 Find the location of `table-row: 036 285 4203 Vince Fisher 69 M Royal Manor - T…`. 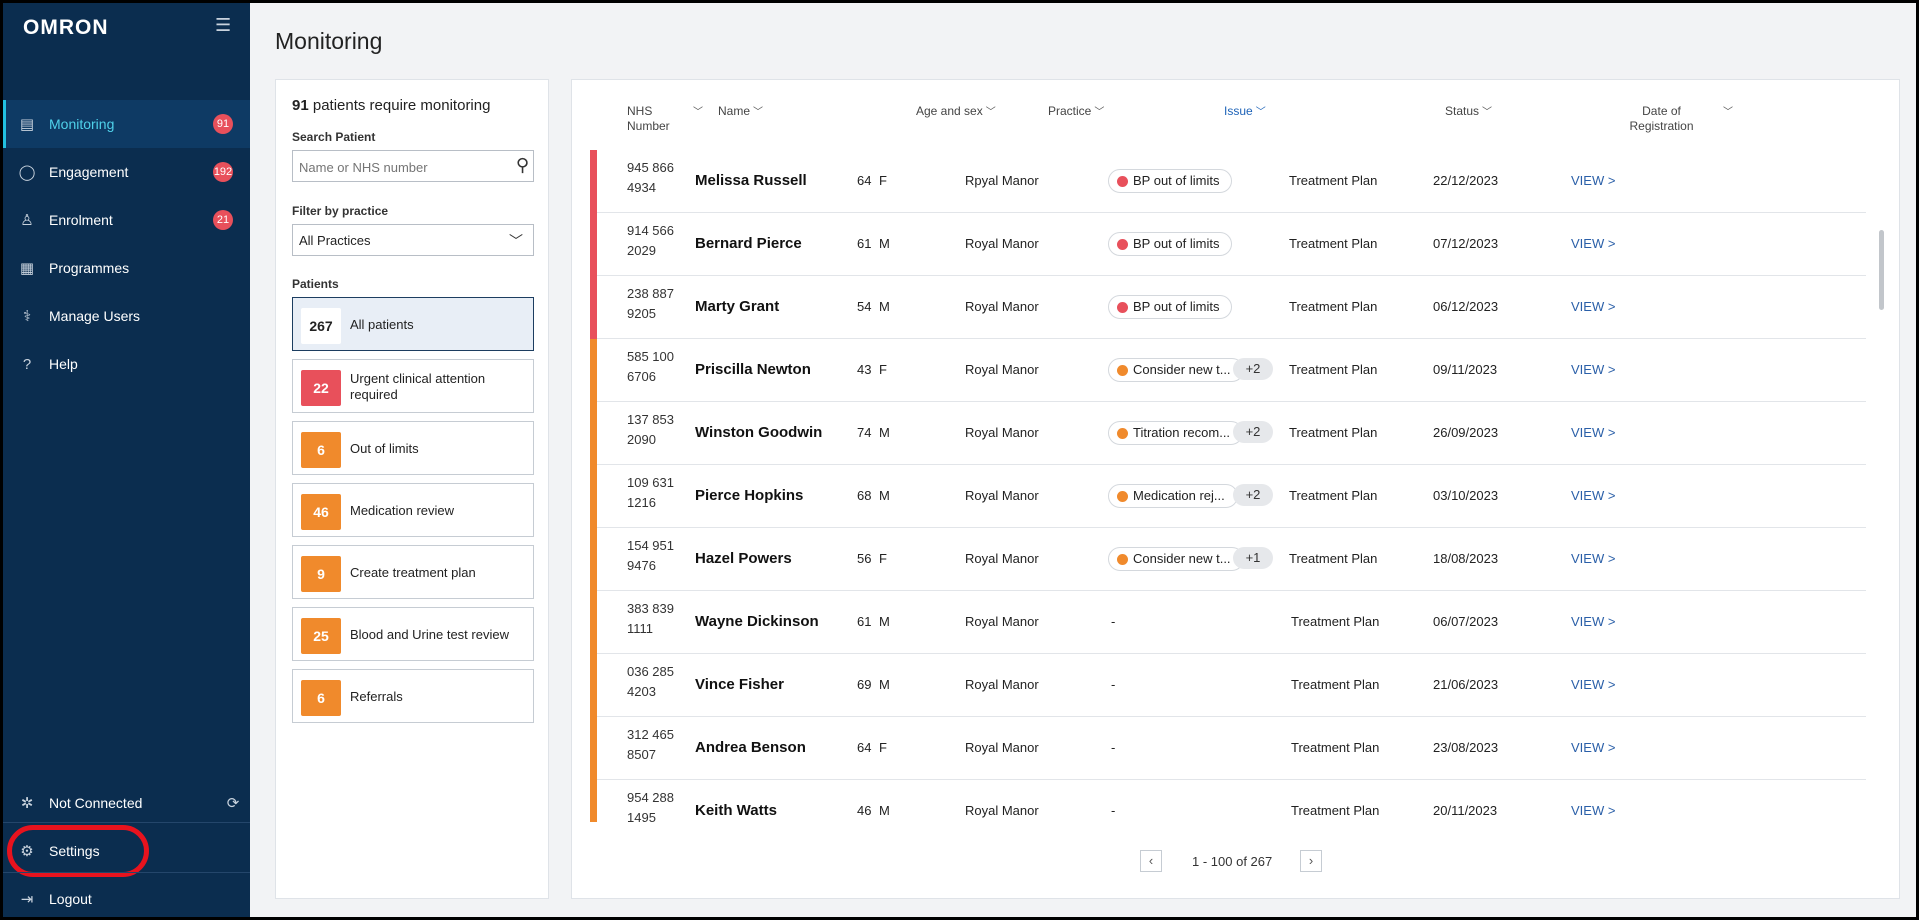

table-row: 036 285 4203 Vince Fisher 69 M Royal Manor - T… is located at coordinates (1228, 685).